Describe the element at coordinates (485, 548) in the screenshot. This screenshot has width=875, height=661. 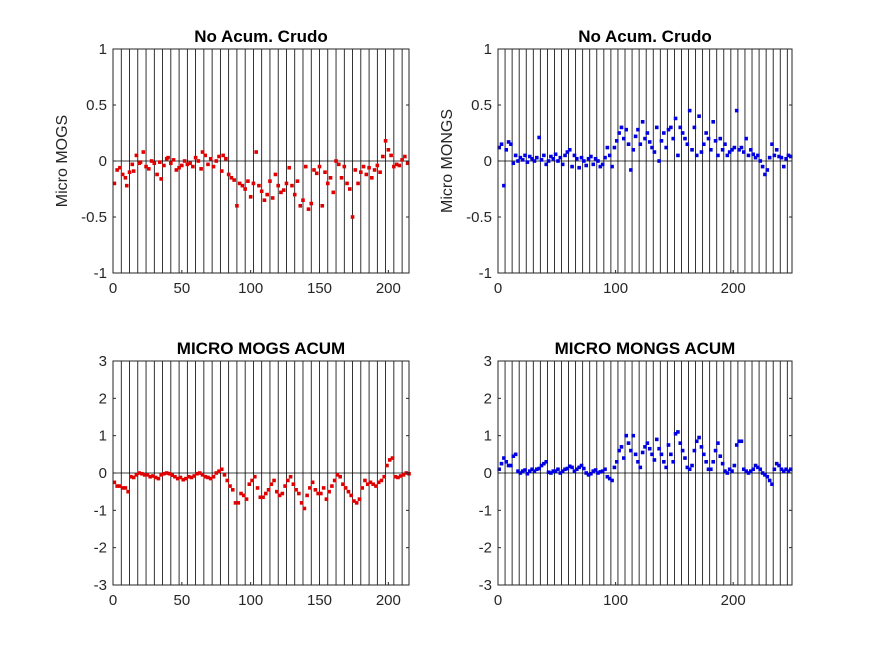
I see `y-tick-label: -2` at that location.